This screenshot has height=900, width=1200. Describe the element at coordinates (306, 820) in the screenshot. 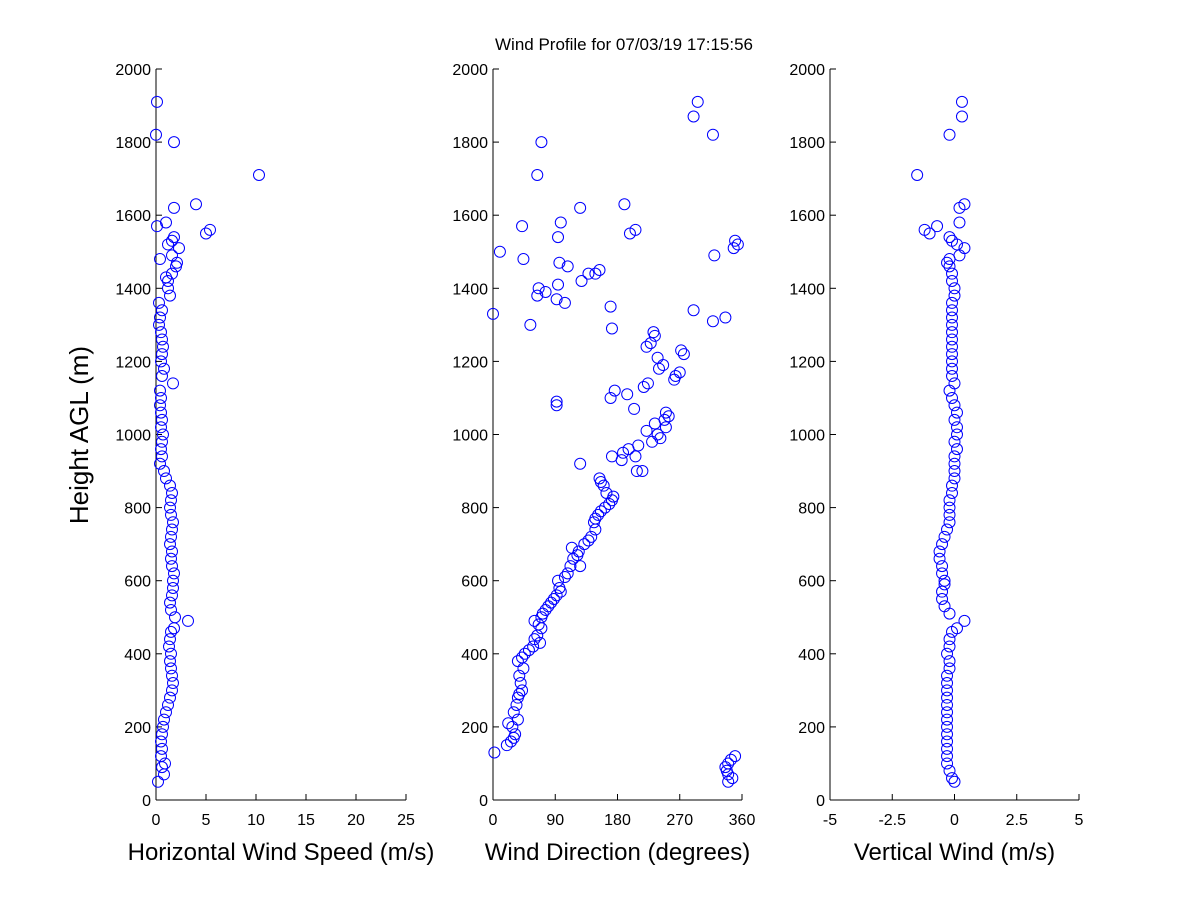

I see `x-tick-label-speed: 15` at that location.